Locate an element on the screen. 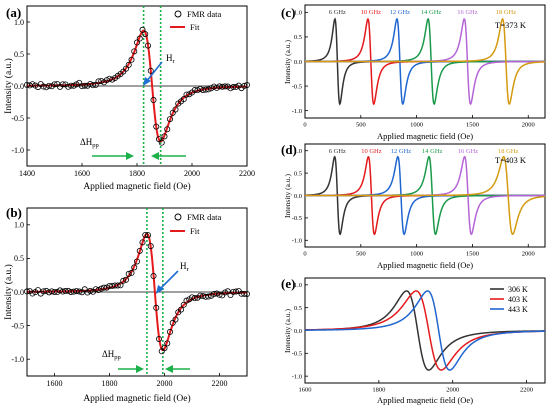 Image resolution: width=550 pixels, height=409 pixels. panel-d-label: (d) is located at coordinates (289, 149).